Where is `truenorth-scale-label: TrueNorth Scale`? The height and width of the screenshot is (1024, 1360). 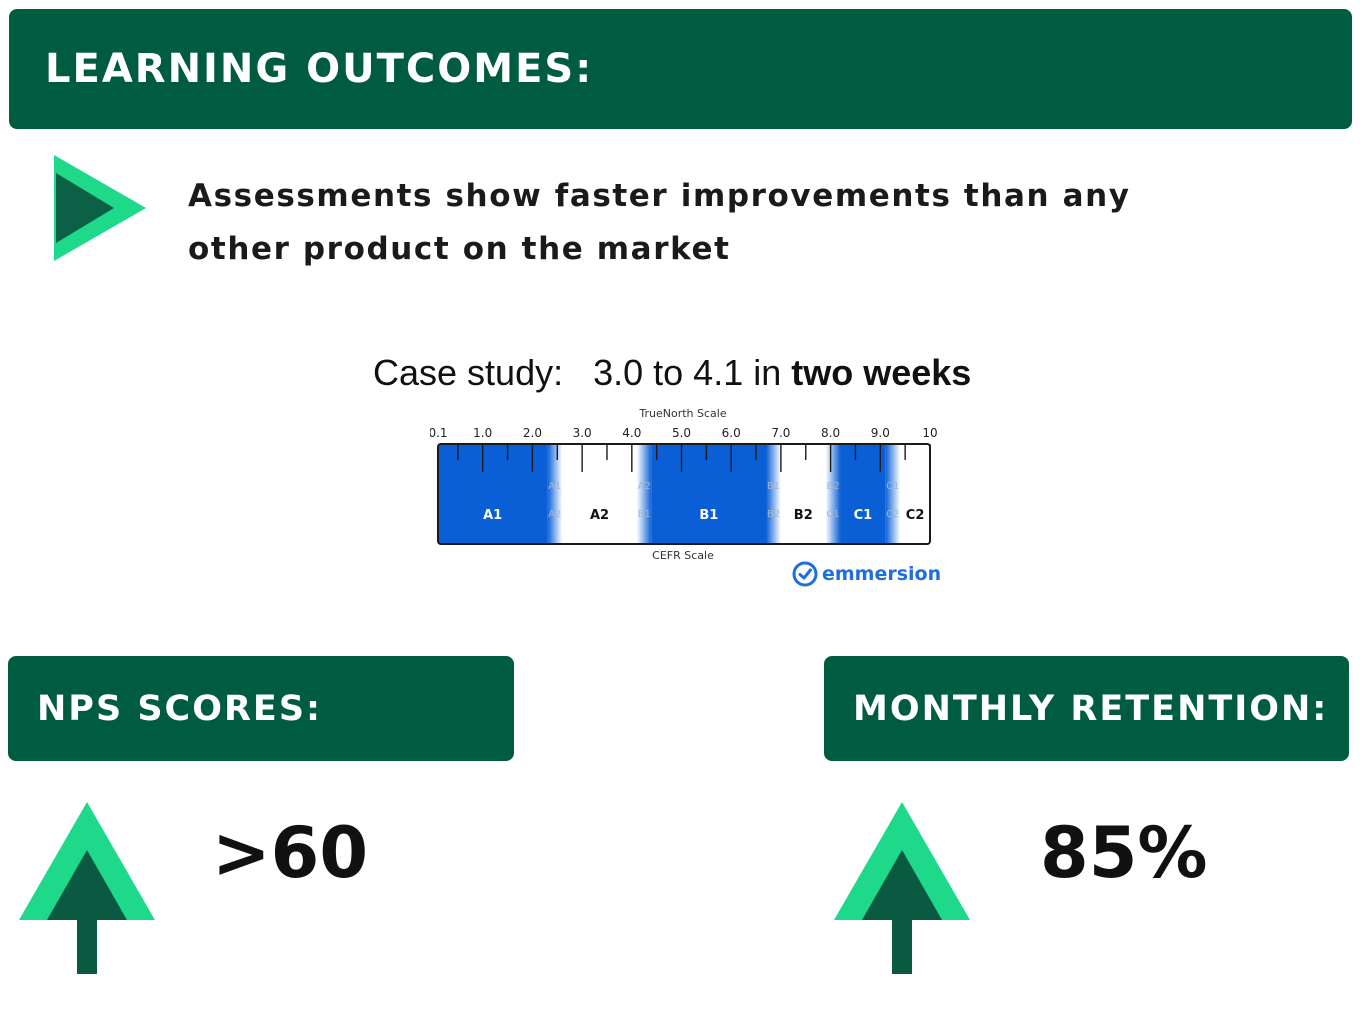
truenorth-scale-label: TrueNorth Scale is located at coordinates (682, 413).